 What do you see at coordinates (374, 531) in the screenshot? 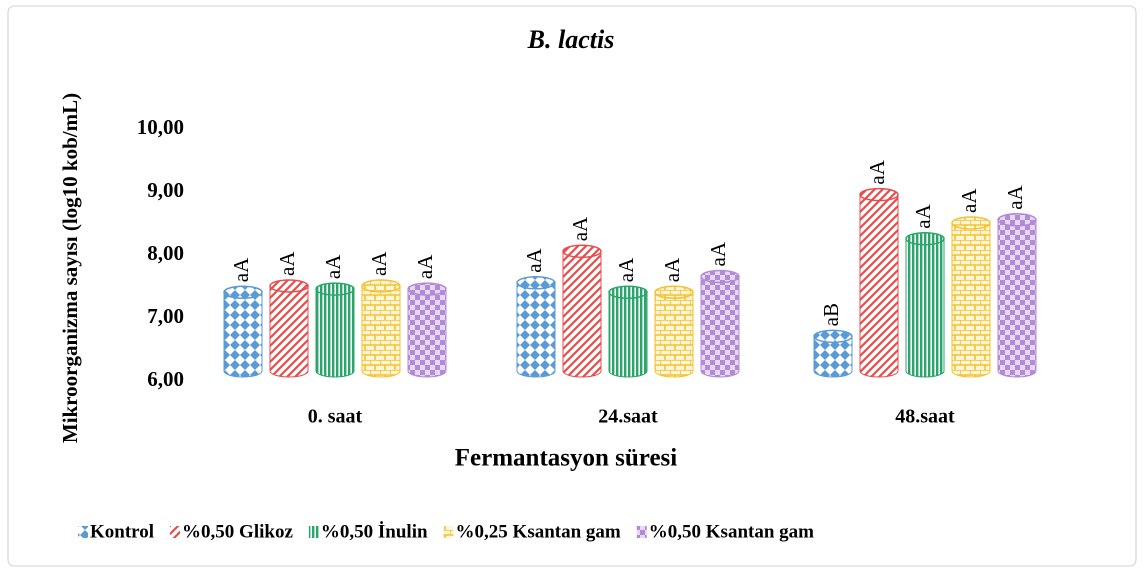
I see `legend-label: %0,50 İnulin` at bounding box center [374, 531].